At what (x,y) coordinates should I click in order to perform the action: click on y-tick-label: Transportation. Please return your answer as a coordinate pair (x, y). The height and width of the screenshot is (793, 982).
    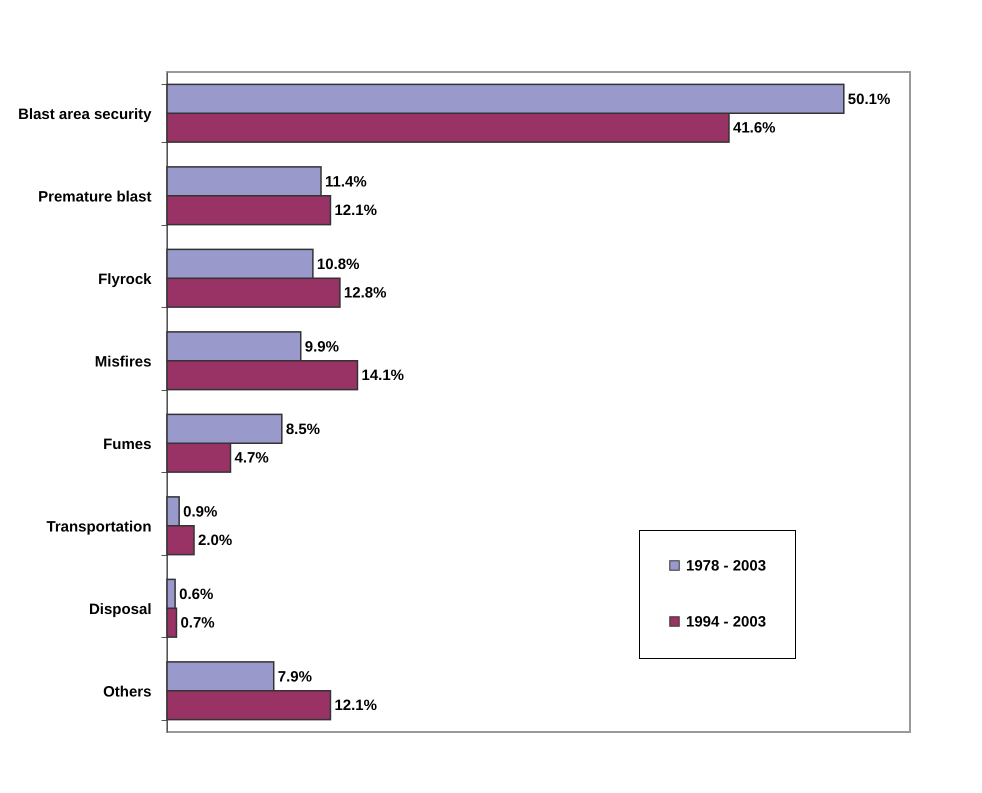
    Looking at the image, I should click on (99, 527).